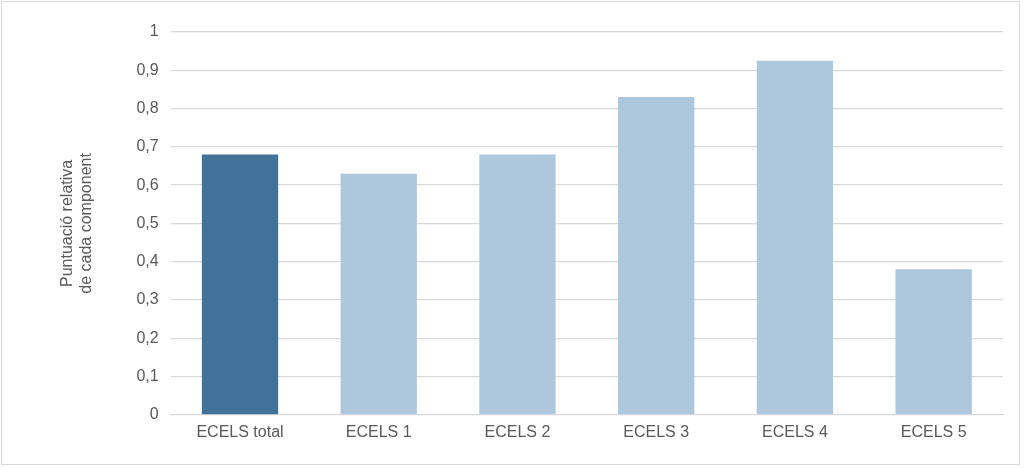  What do you see at coordinates (147, 261) in the screenshot?
I see `y-tick-label: 0,4` at bounding box center [147, 261].